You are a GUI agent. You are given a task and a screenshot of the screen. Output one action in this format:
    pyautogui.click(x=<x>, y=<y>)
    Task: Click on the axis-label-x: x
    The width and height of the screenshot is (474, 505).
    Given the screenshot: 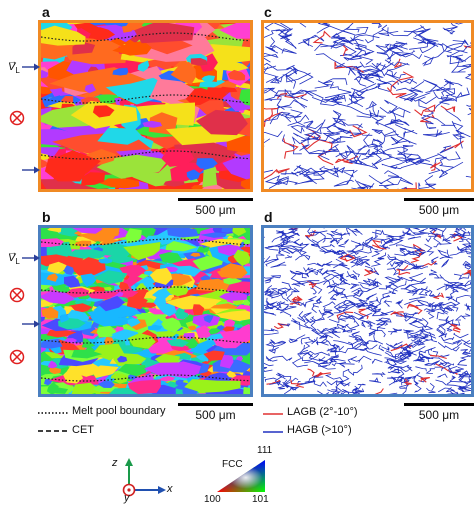 What is the action you would take?
    pyautogui.click(x=170, y=489)
    